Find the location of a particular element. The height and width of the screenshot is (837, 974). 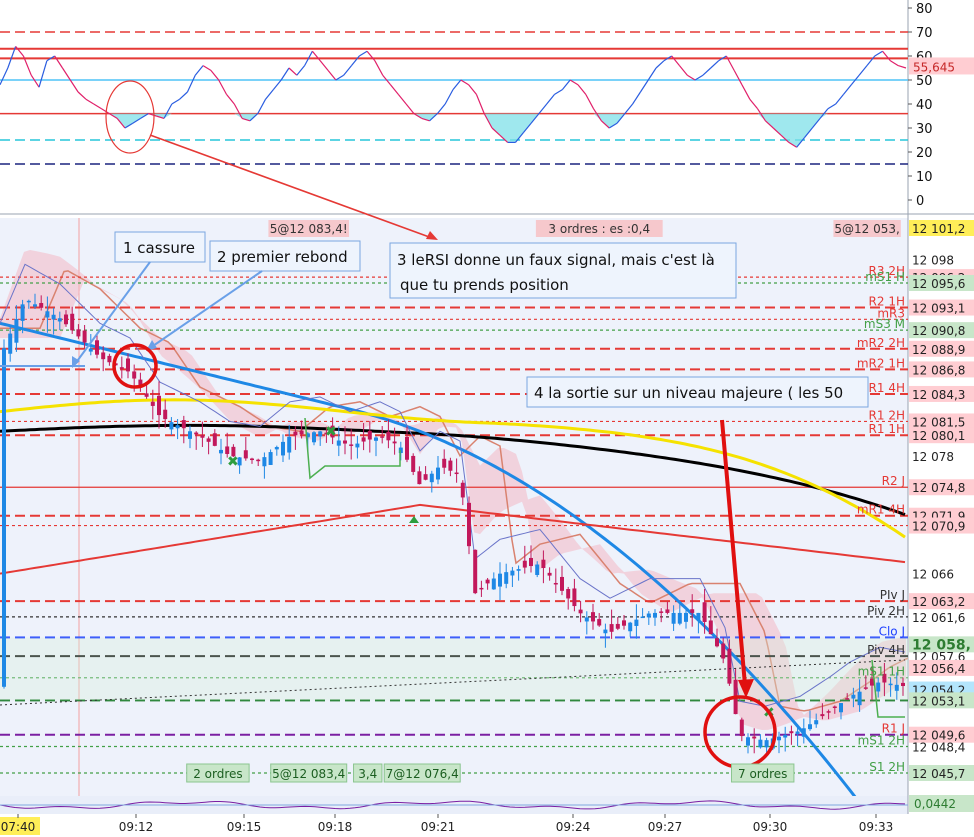

arrow-exit is located at coordinates (733, 552).